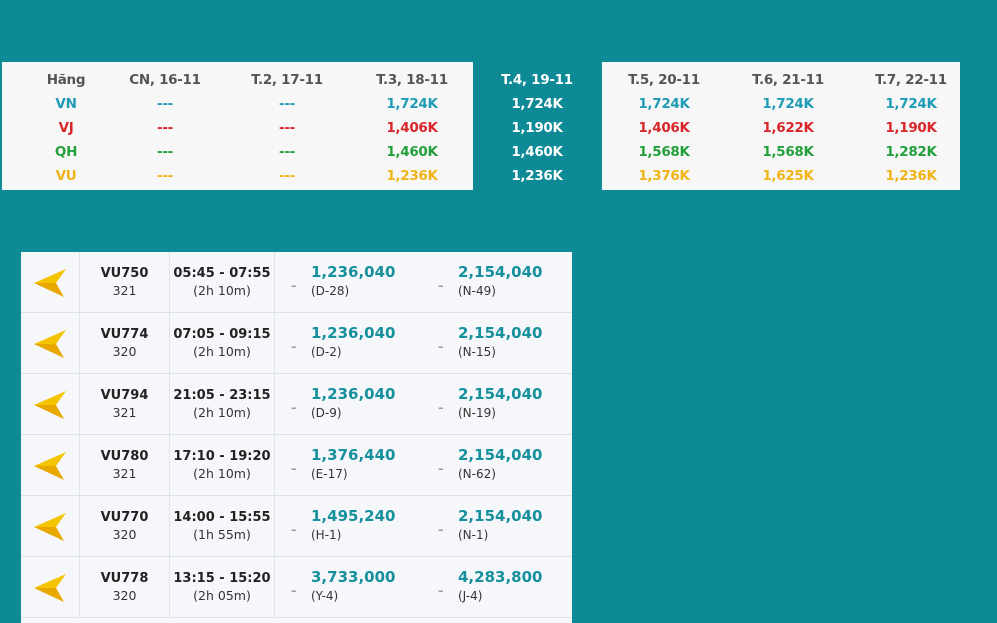 This screenshot has height=623, width=997. Describe the element at coordinates (500, 577) in the screenshot. I see `fare-price: 4,283,800` at that location.